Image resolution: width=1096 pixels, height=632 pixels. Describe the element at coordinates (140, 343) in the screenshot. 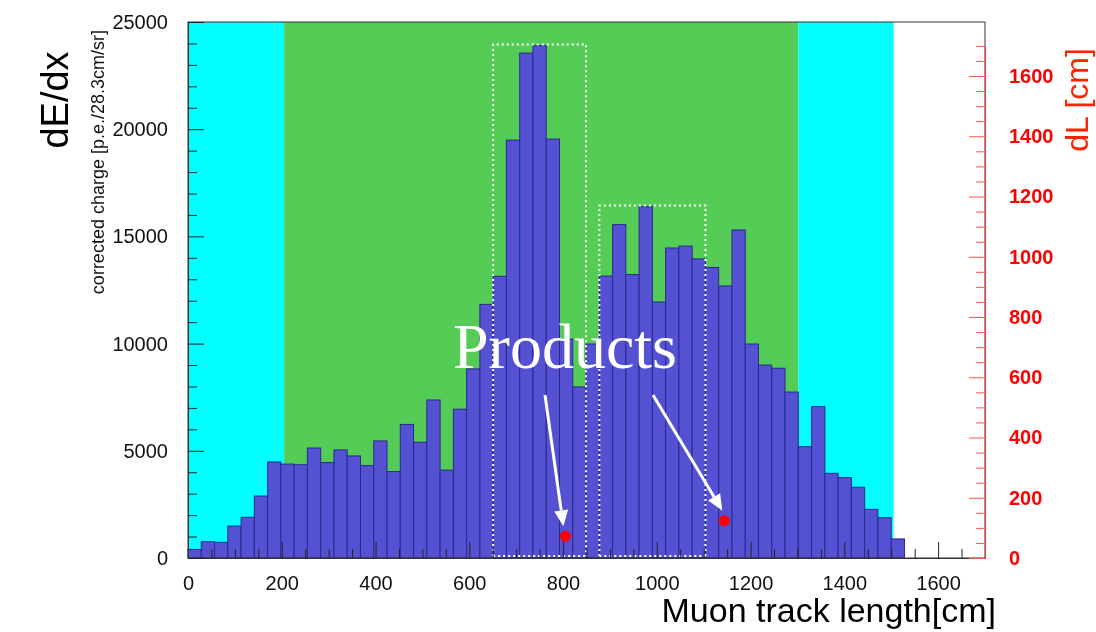

I see `y-tick-label: 10000` at that location.